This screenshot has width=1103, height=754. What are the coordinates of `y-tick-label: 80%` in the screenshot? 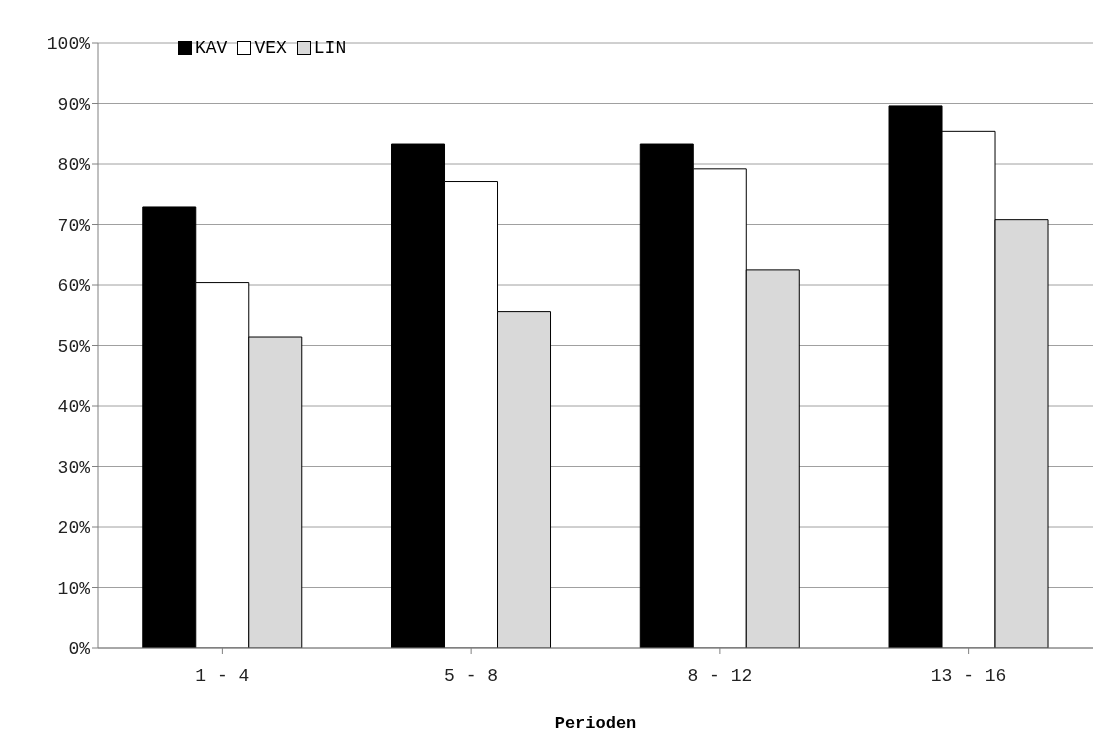 It's located at (74, 165).